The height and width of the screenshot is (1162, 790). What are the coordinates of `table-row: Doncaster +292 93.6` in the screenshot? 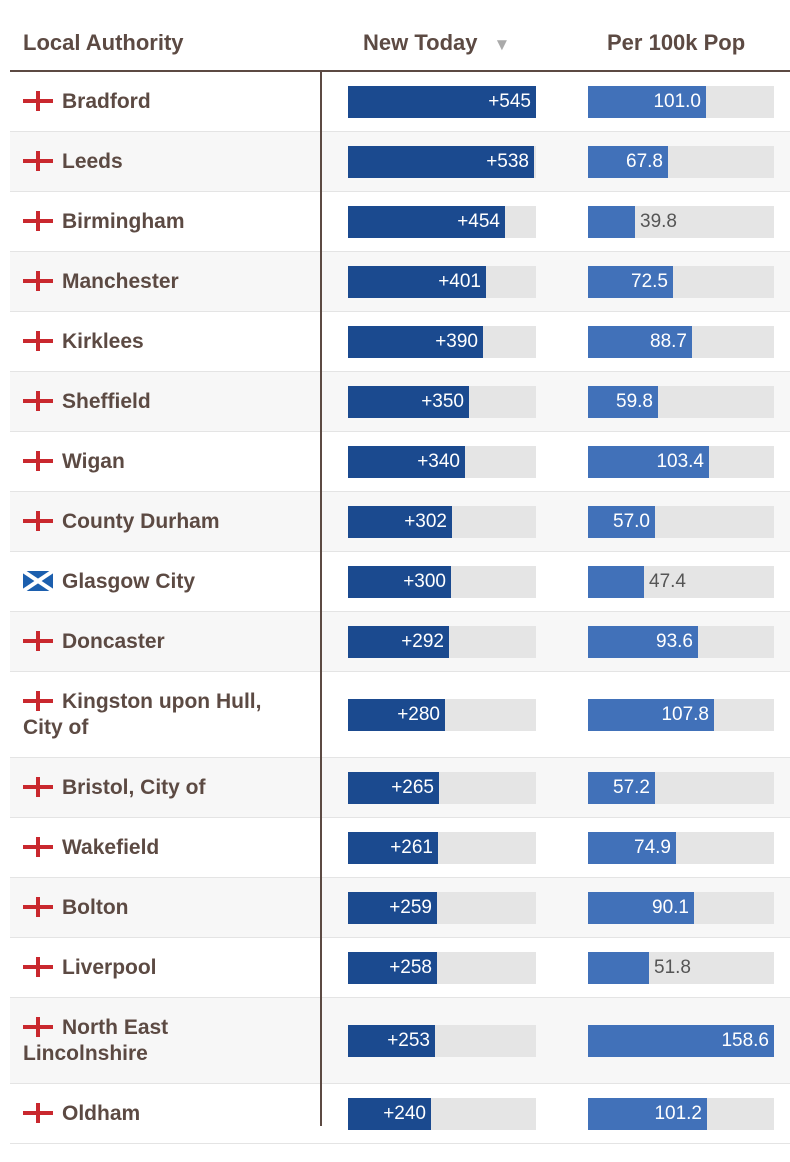 It's located at (400, 642).